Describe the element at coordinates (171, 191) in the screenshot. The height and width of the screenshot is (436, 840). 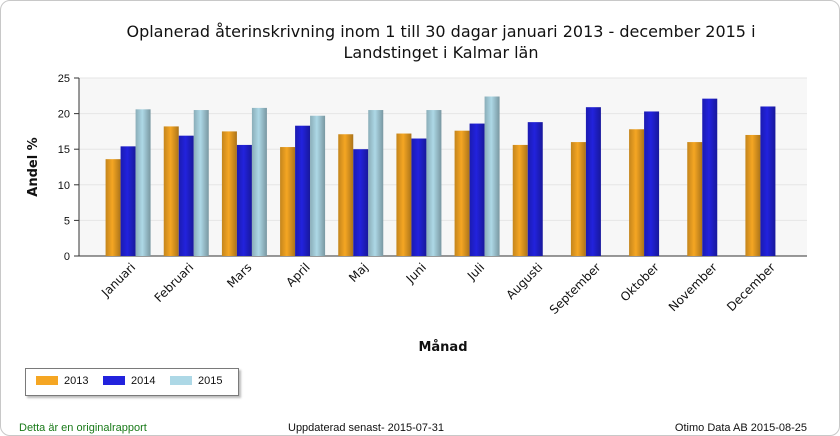
I see `bar-2013-februari` at that location.